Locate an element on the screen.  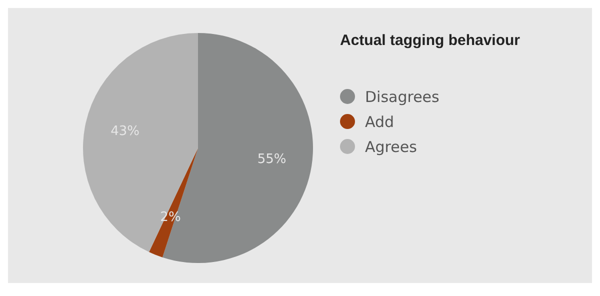
legend-label: Agrees is located at coordinates (391, 147).